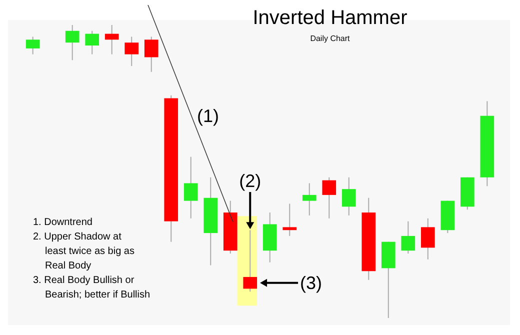  What do you see at coordinates (250, 181) in the screenshot?
I see `annotation: (2)` at bounding box center [250, 181].